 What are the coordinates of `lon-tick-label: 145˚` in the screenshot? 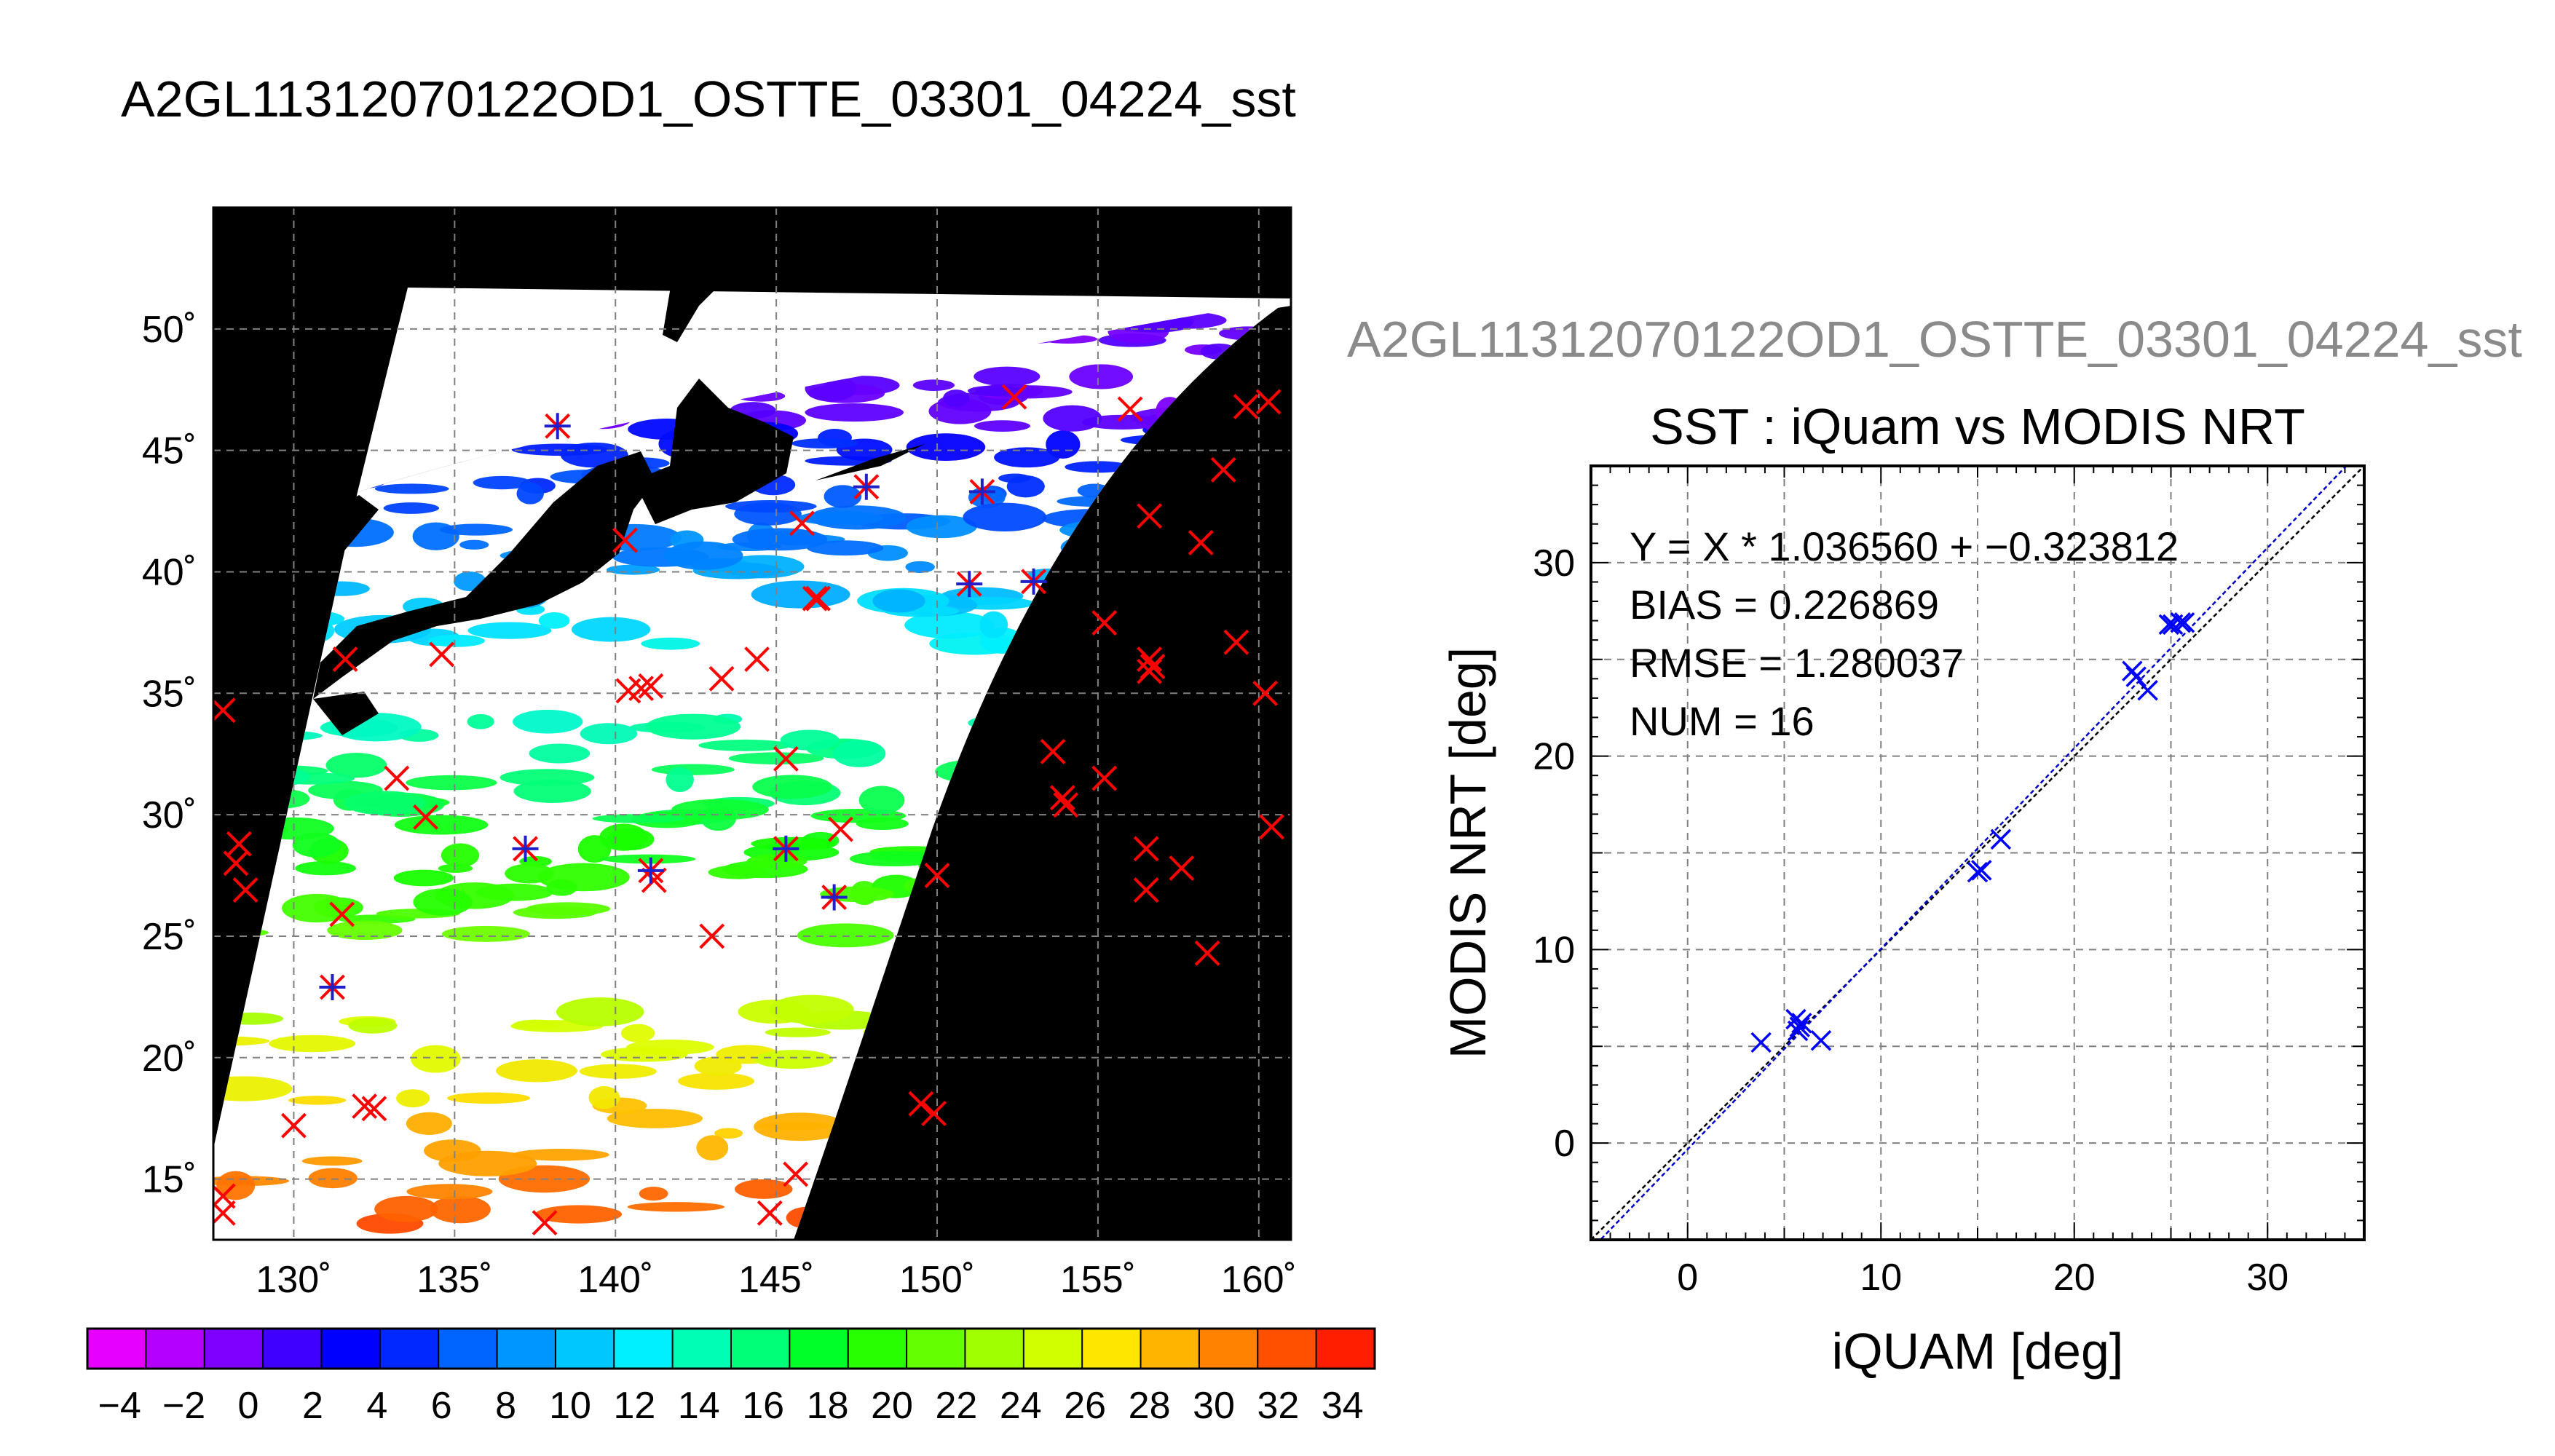 It's located at (776, 1280).